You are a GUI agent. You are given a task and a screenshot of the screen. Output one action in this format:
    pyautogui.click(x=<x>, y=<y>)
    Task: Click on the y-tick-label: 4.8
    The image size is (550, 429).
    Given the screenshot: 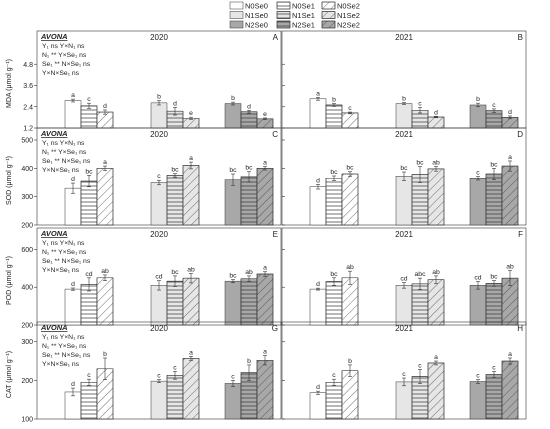 What is the action you would take?
    pyautogui.click(x=28, y=65)
    